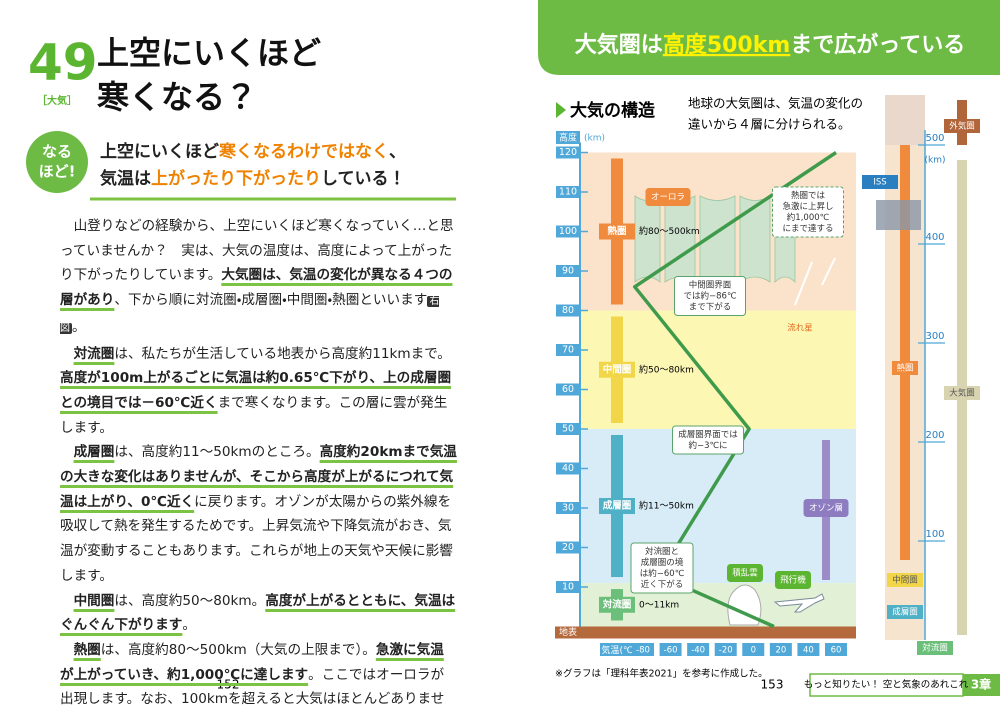  Describe the element at coordinates (617, 369) in the screenshot. I see `layer-name: 中間圏` at that location.